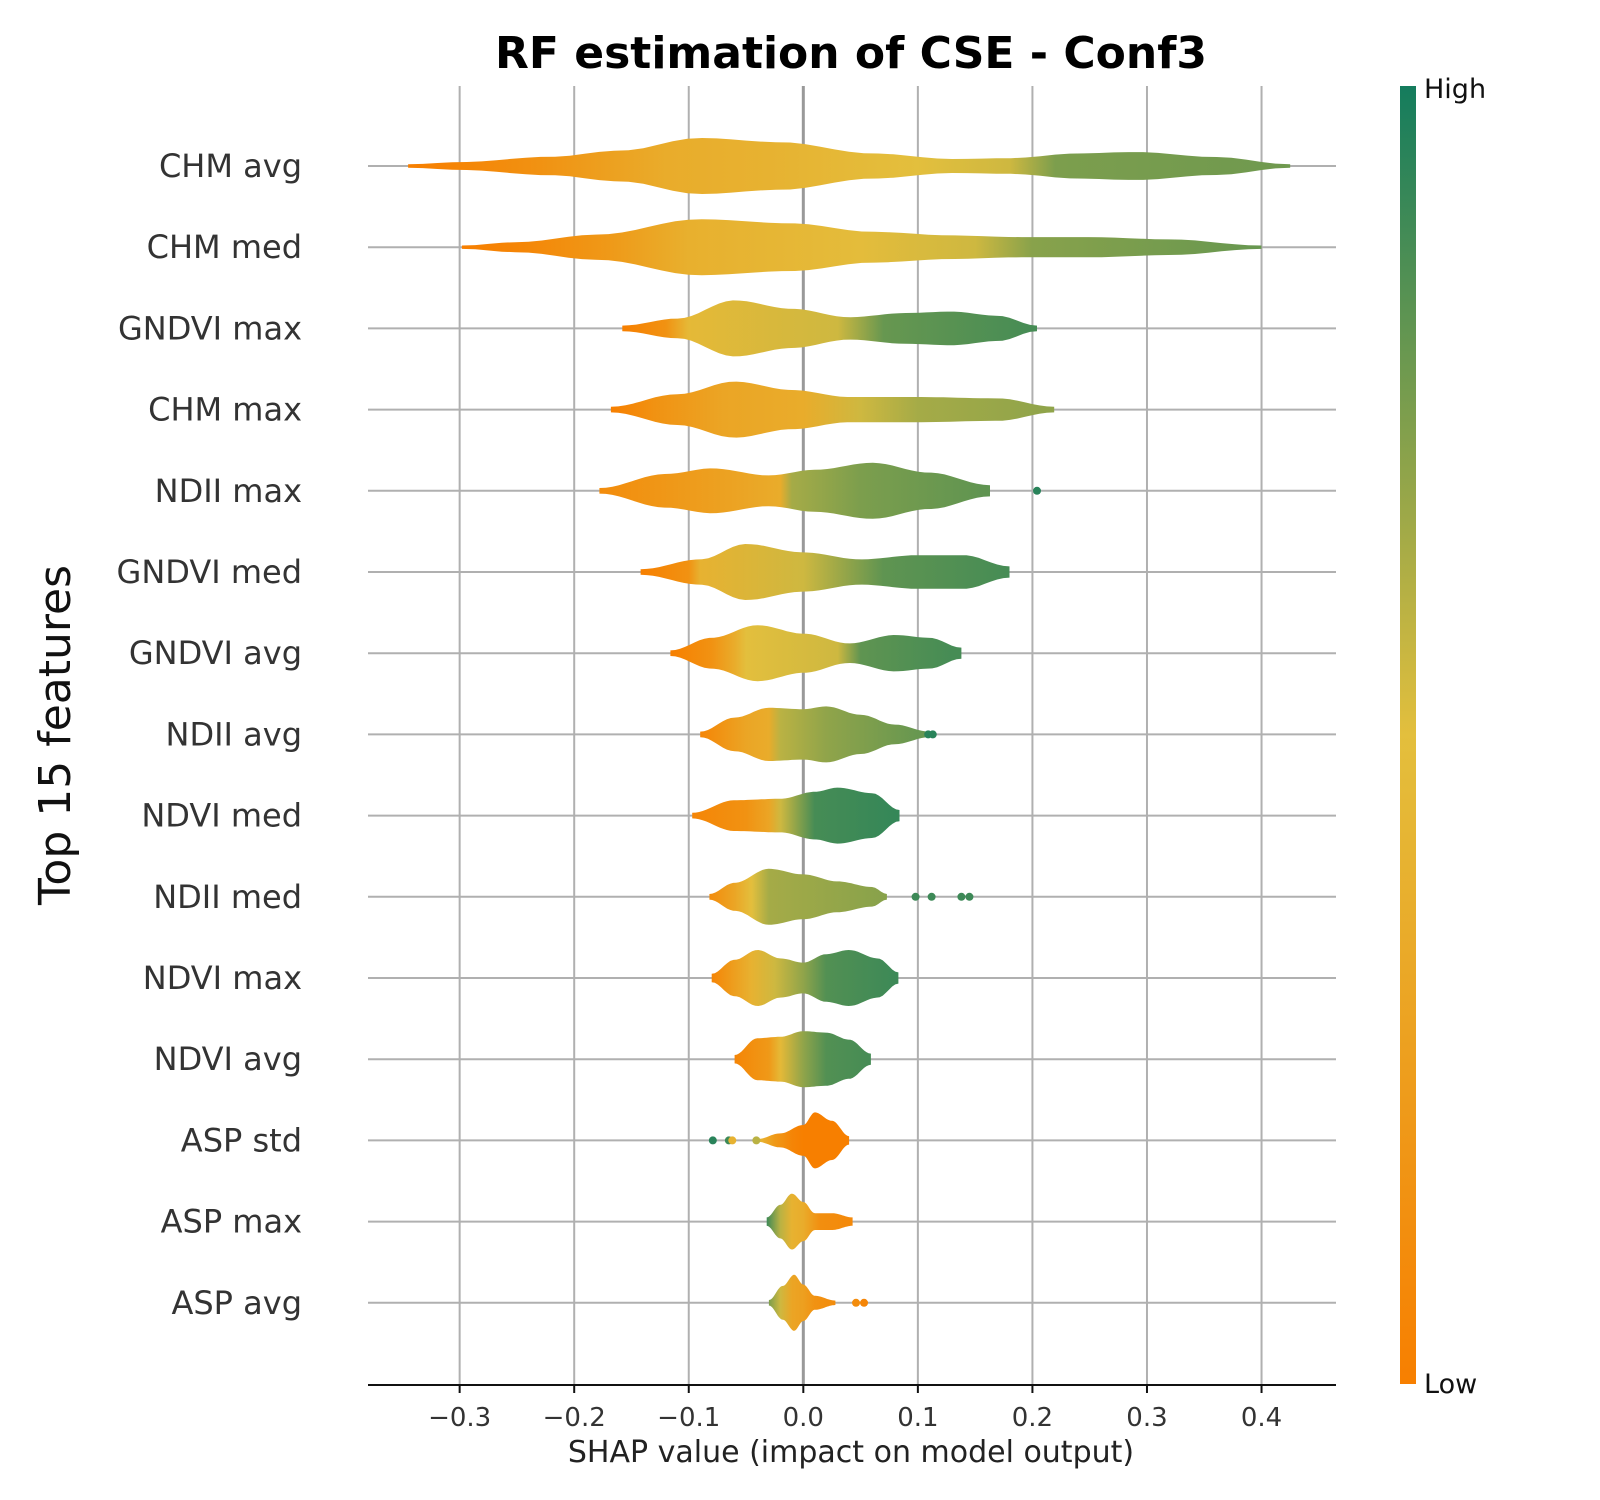  What do you see at coordinates (803, 1418) in the screenshot?
I see `x-tick-label: 0.0` at bounding box center [803, 1418].